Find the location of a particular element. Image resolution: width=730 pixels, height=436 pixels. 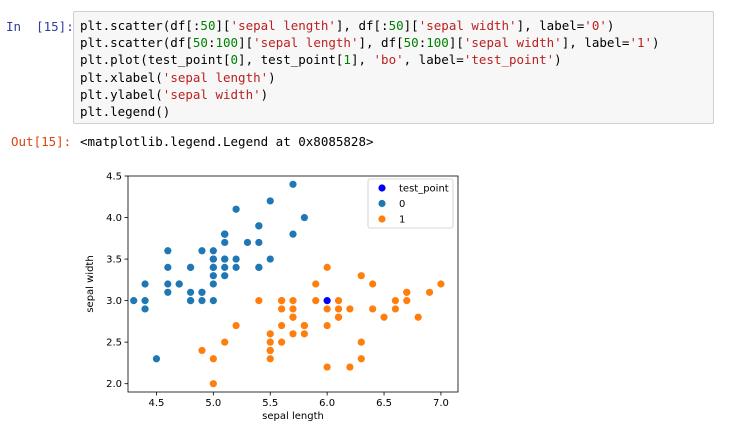

code-text: plt.xlabel( is located at coordinates (121, 77).